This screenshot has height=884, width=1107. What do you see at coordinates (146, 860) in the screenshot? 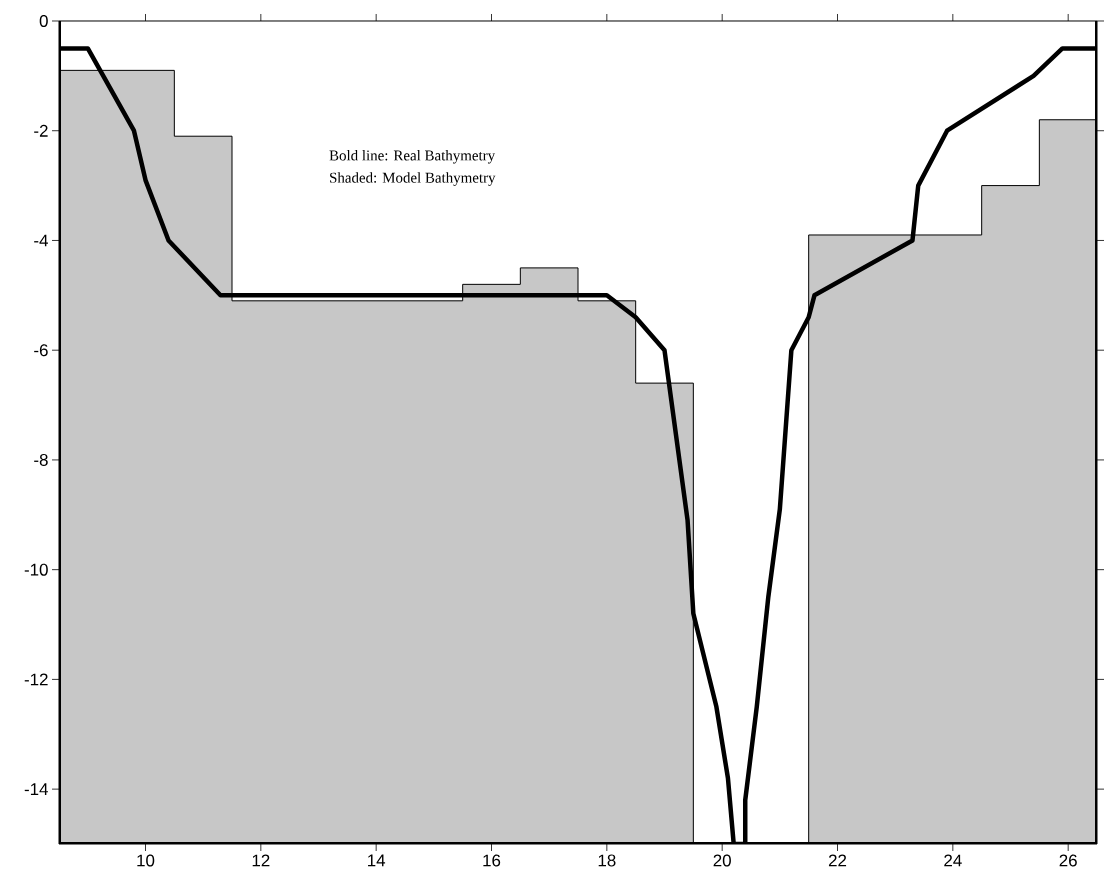
I see `x-tick-label: 10` at bounding box center [146, 860].